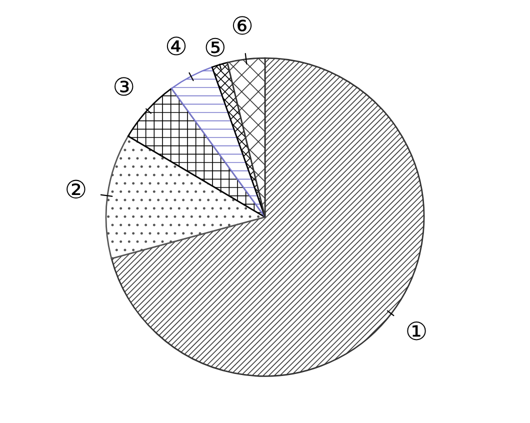  What do you see at coordinates (176, 46) in the screenshot?
I see `slice-label: ④` at bounding box center [176, 46].